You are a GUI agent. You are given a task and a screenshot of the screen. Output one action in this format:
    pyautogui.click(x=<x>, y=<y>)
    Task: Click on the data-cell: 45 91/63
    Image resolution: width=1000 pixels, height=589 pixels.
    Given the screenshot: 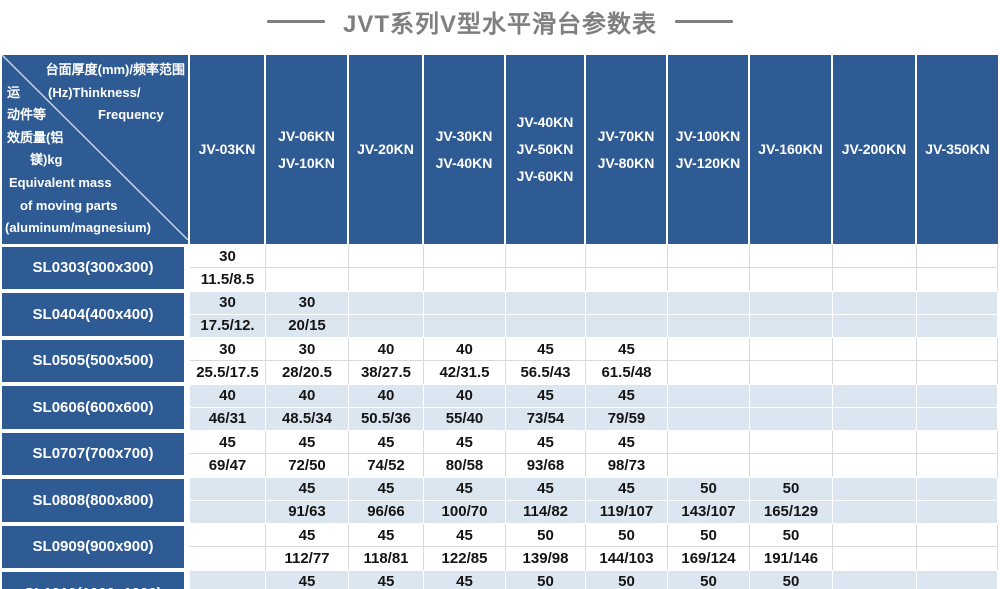 What is the action you would take?
    pyautogui.click(x=307, y=500)
    